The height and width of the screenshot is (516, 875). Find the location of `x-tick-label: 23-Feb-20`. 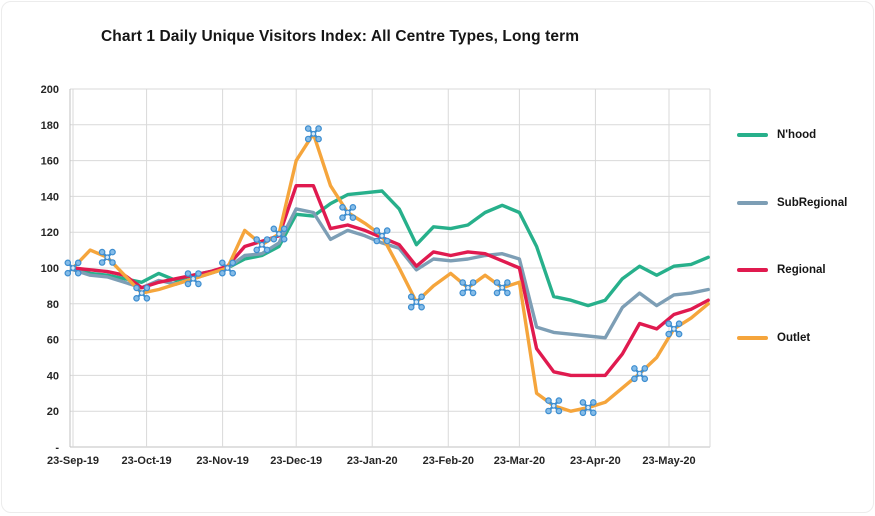

x-tick-label: 23-Feb-20 is located at coordinates (448, 461).